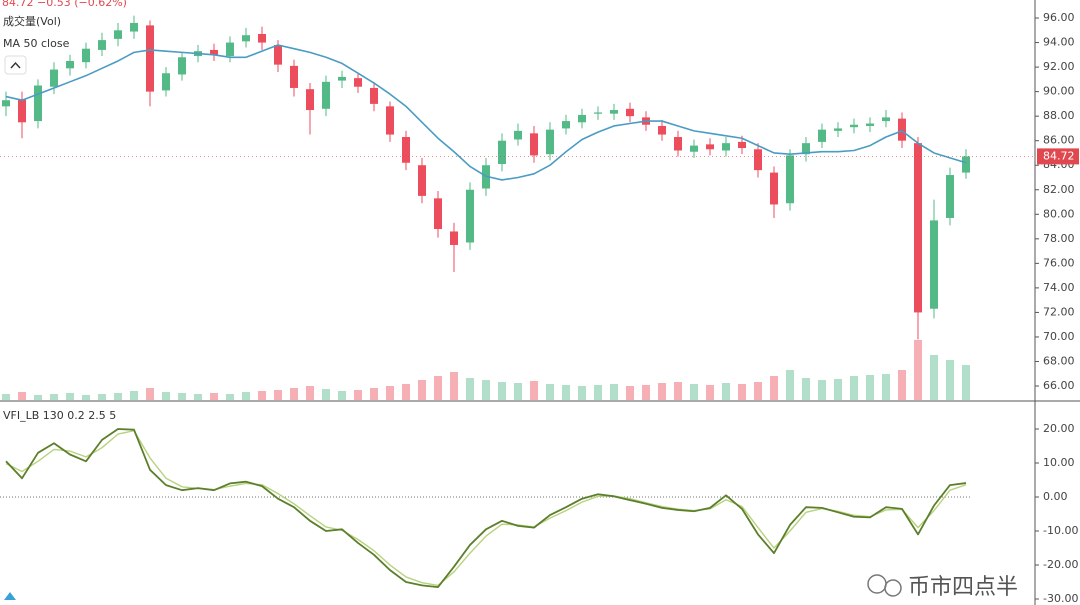 The height and width of the screenshot is (605, 1080). What do you see at coordinates (1059, 336) in the screenshot?
I see `y-tick-label: 70.00` at bounding box center [1059, 336].